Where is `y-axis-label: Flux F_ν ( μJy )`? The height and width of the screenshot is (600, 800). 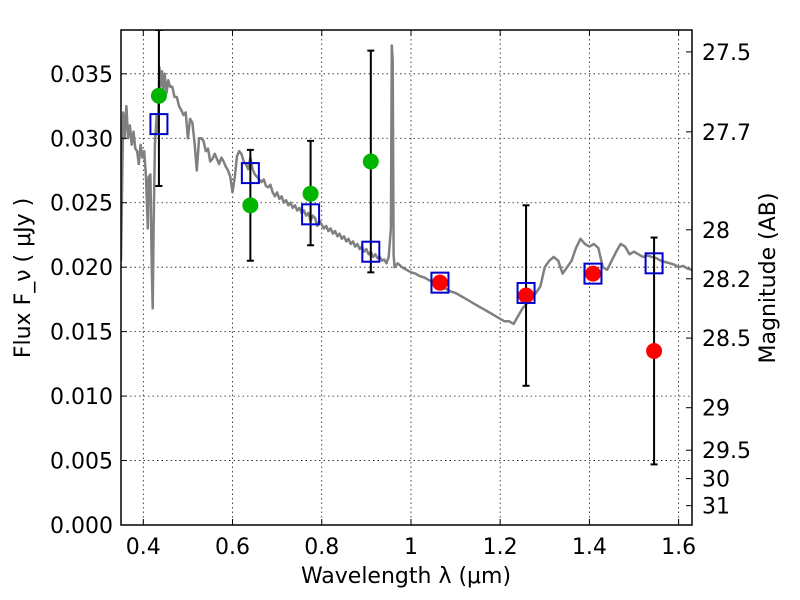 y-axis-label: Flux F_ν ( μJy ) is located at coordinates (23, 278).